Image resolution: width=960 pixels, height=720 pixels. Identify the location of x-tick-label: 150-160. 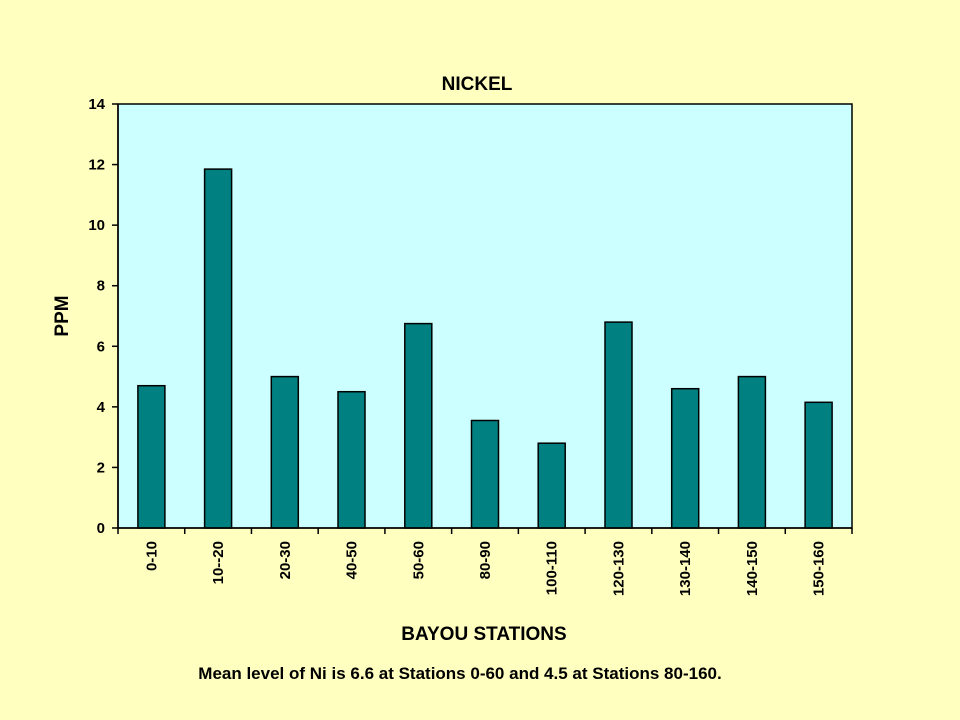
(819, 568).